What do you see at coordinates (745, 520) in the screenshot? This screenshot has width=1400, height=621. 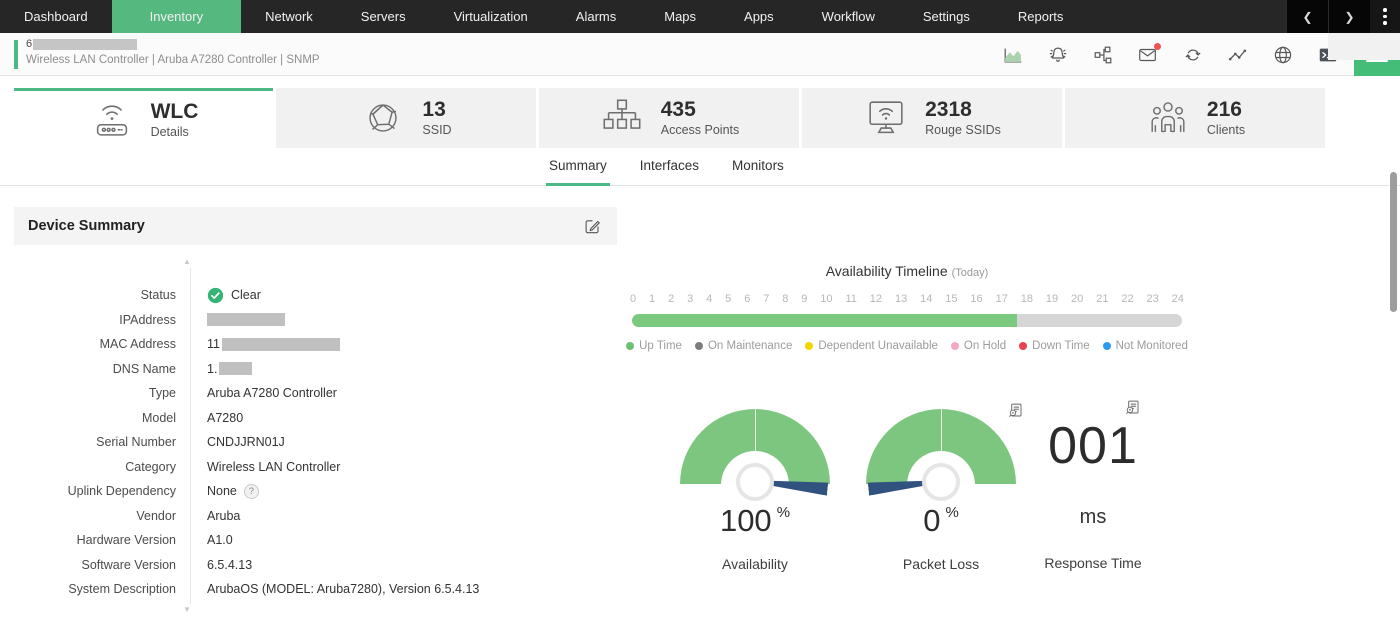 I see `availability-number: 100` at bounding box center [745, 520].